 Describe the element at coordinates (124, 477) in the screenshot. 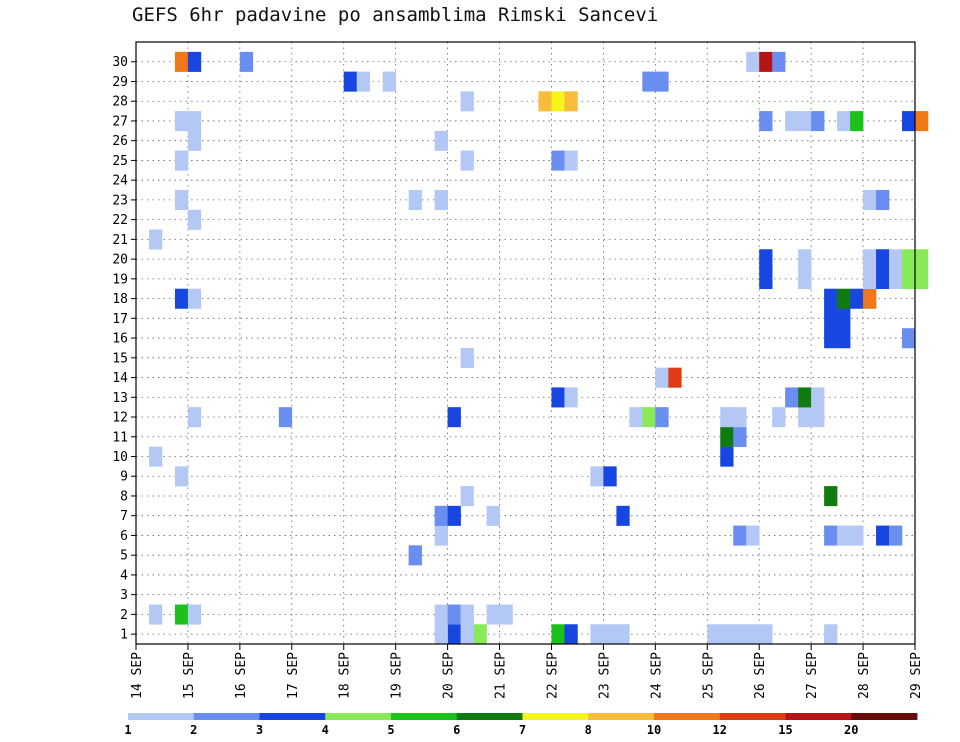

I see `y-tick-label: 9` at that location.